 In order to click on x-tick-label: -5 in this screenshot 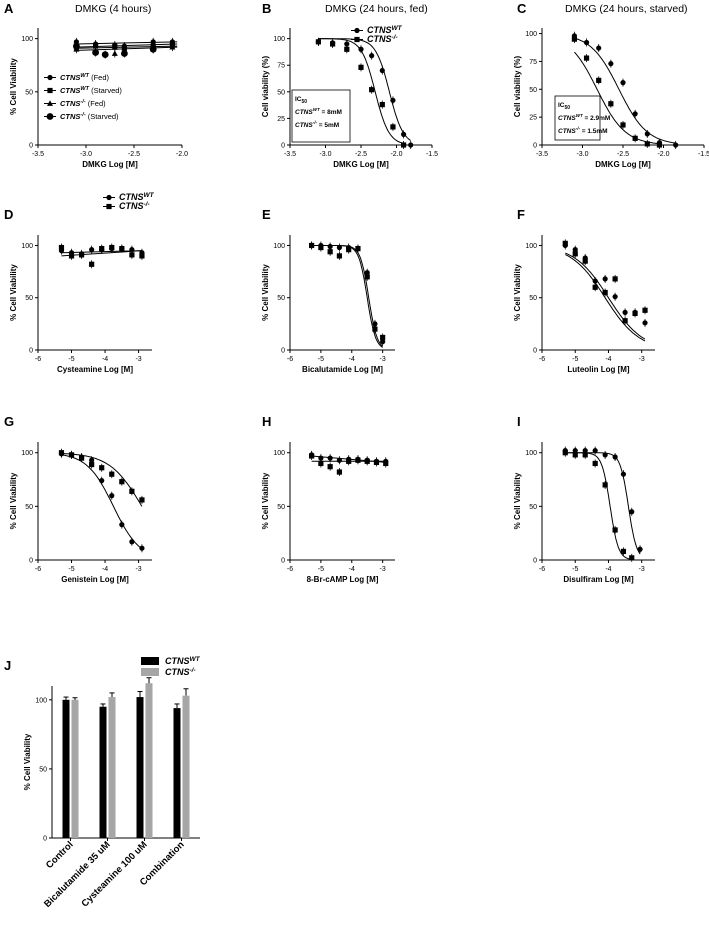, I will do `click(575, 359)`.